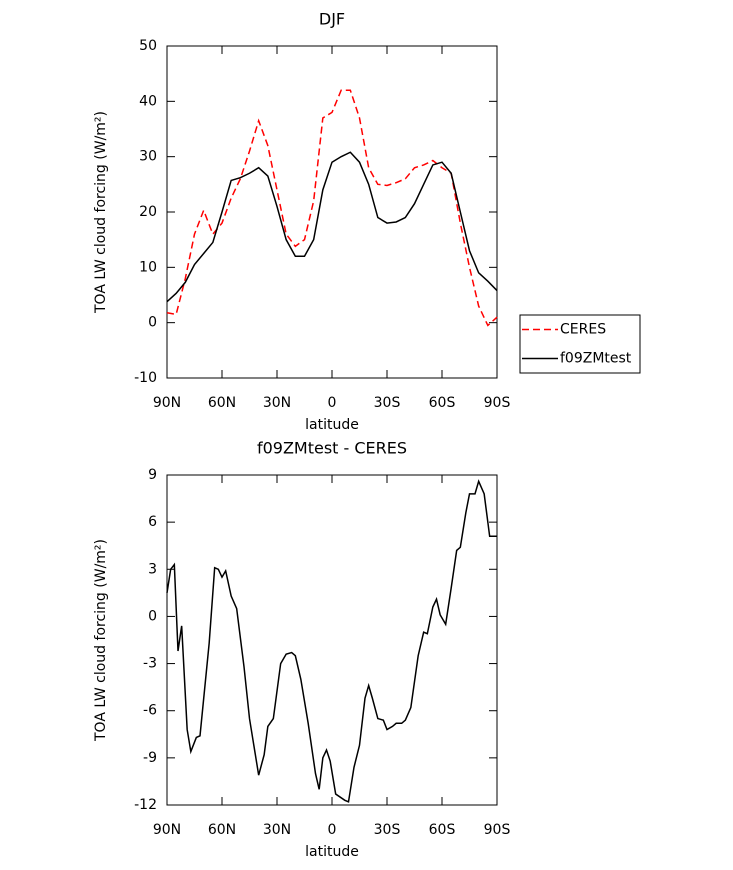 The height and width of the screenshot is (870, 733). What do you see at coordinates (580, 344) in the screenshot?
I see `legend-box` at bounding box center [580, 344].